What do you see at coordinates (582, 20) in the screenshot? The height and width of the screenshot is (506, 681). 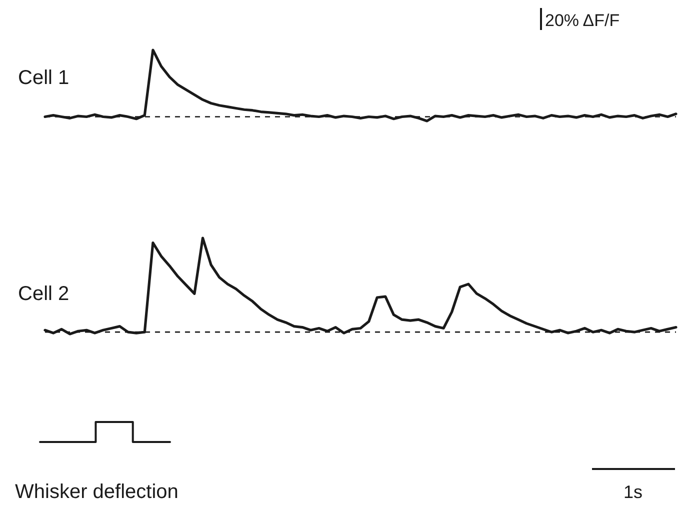 I see `text: 20% ΔF/F` at bounding box center [582, 20].